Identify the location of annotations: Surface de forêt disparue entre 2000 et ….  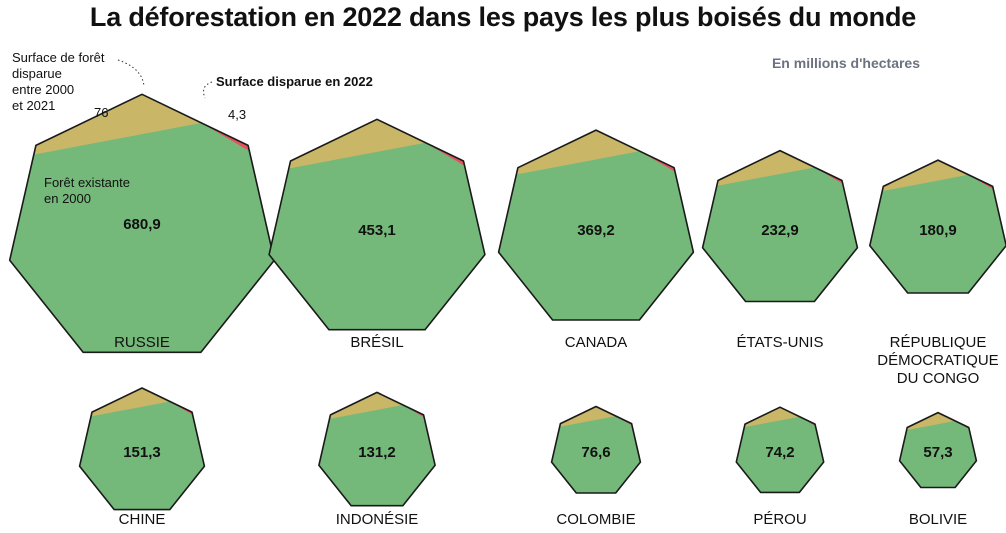
(192, 128).